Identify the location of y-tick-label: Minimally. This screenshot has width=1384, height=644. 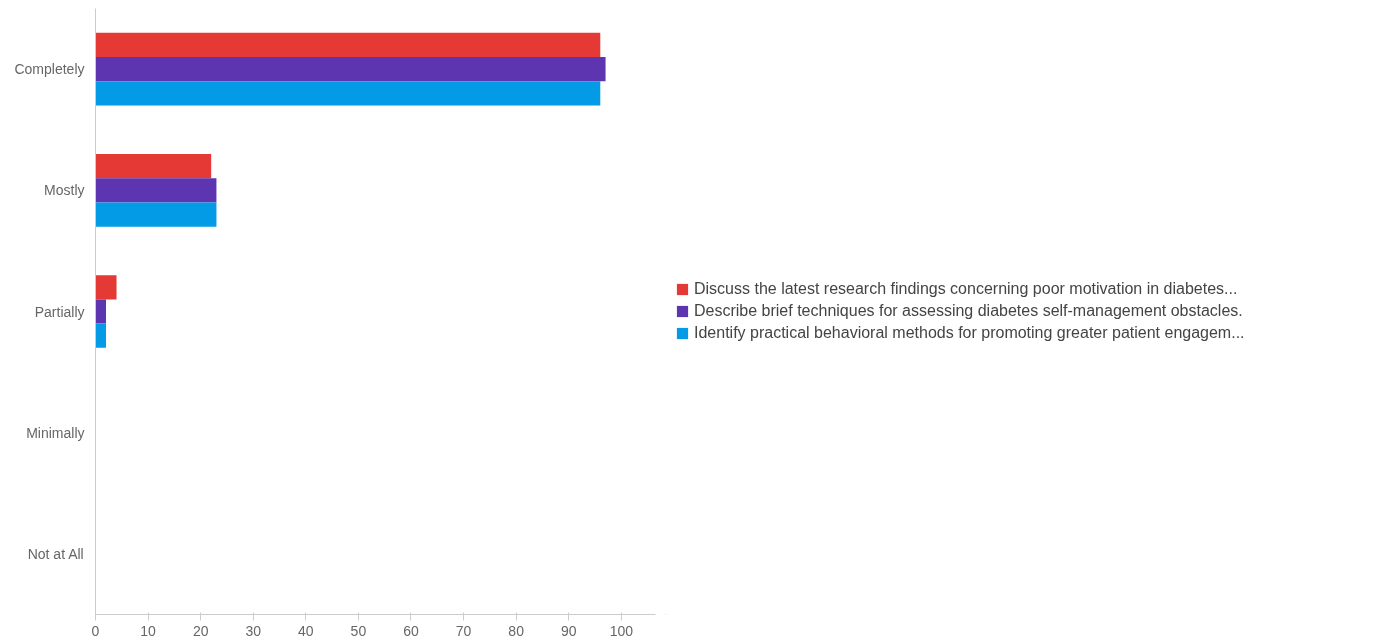
(55, 432).